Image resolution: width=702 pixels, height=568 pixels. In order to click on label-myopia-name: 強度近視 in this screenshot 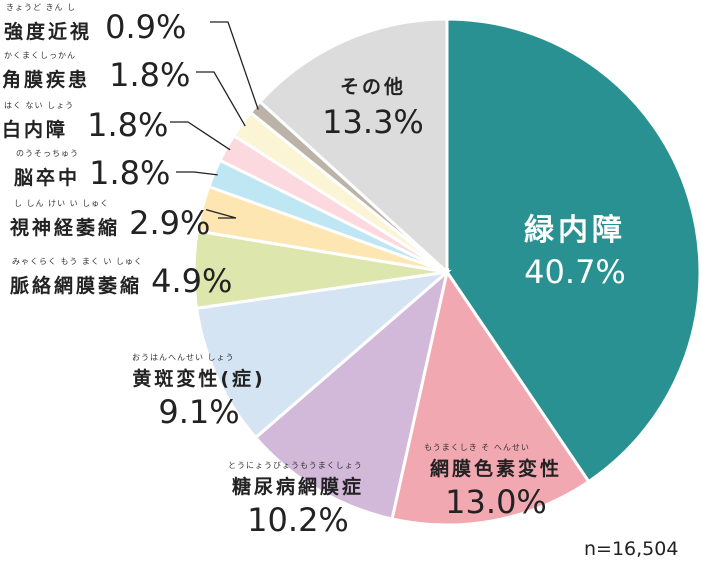, I will do `click(48, 32)`.